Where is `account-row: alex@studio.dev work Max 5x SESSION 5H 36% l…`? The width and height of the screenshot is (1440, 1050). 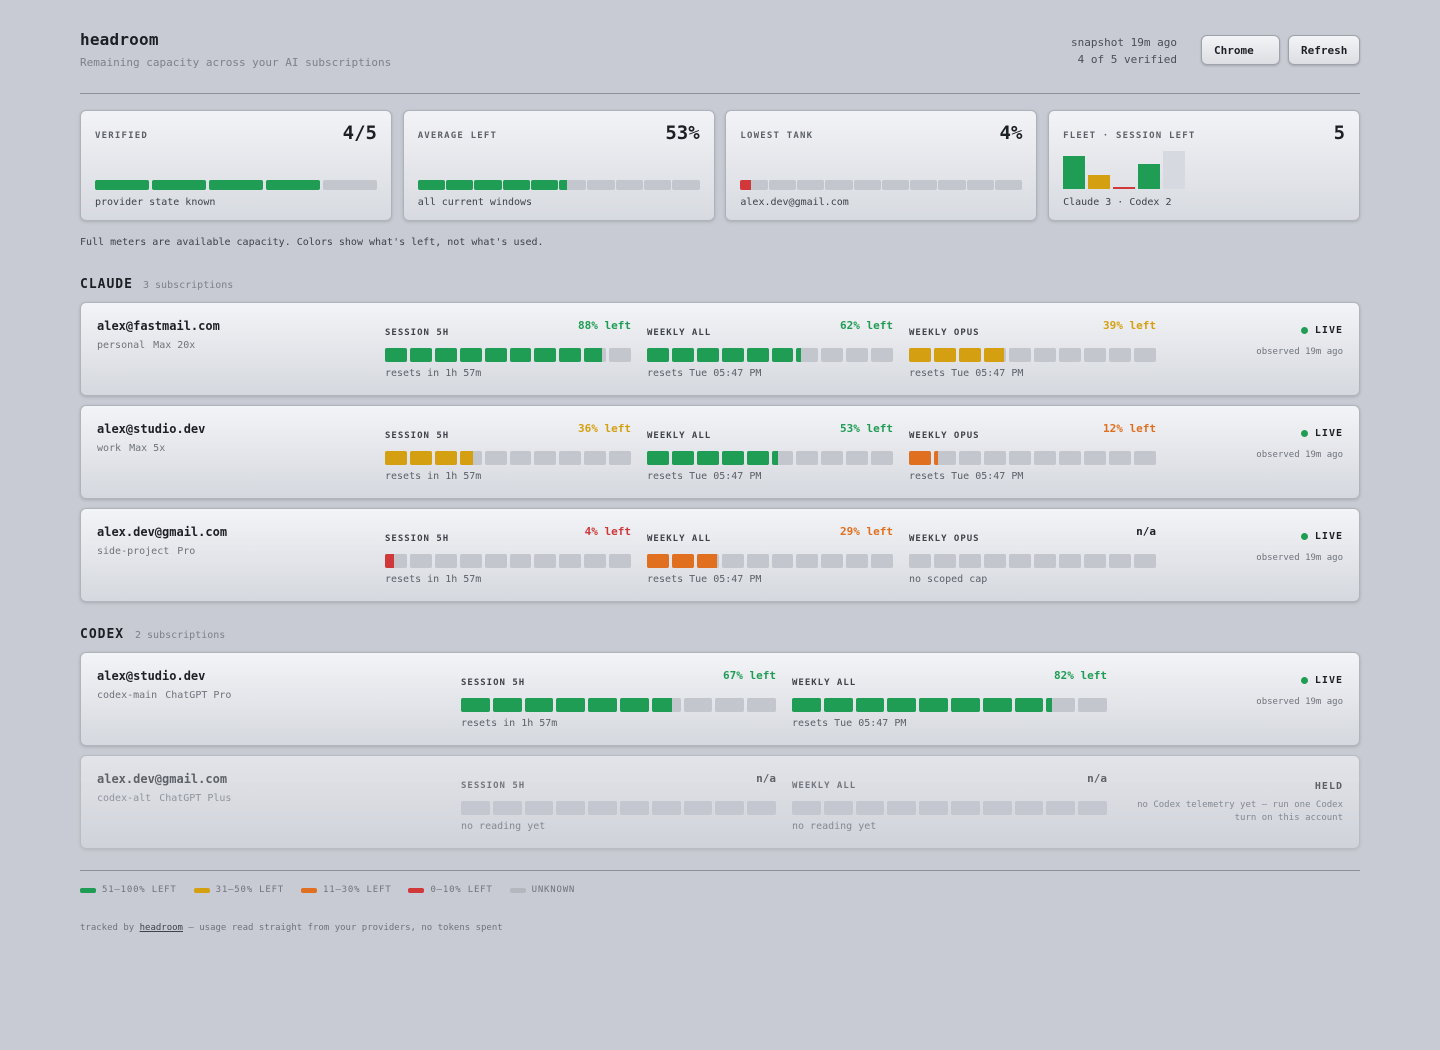 account-row: alex@studio.dev work Max 5x SESSION 5H 36% l… is located at coordinates (720, 452).